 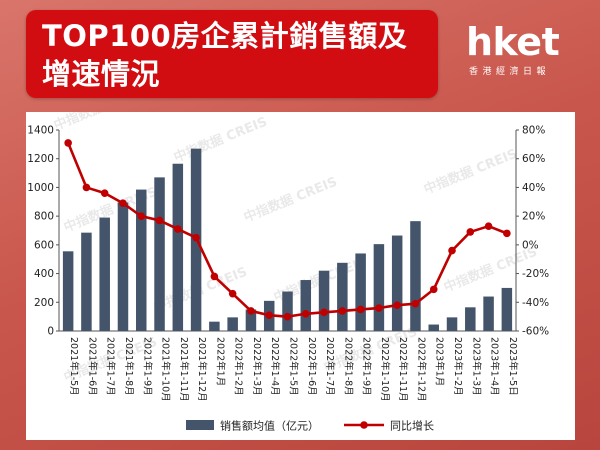 What do you see at coordinates (50, 332) in the screenshot?
I see `left-tick-label: 0` at bounding box center [50, 332].